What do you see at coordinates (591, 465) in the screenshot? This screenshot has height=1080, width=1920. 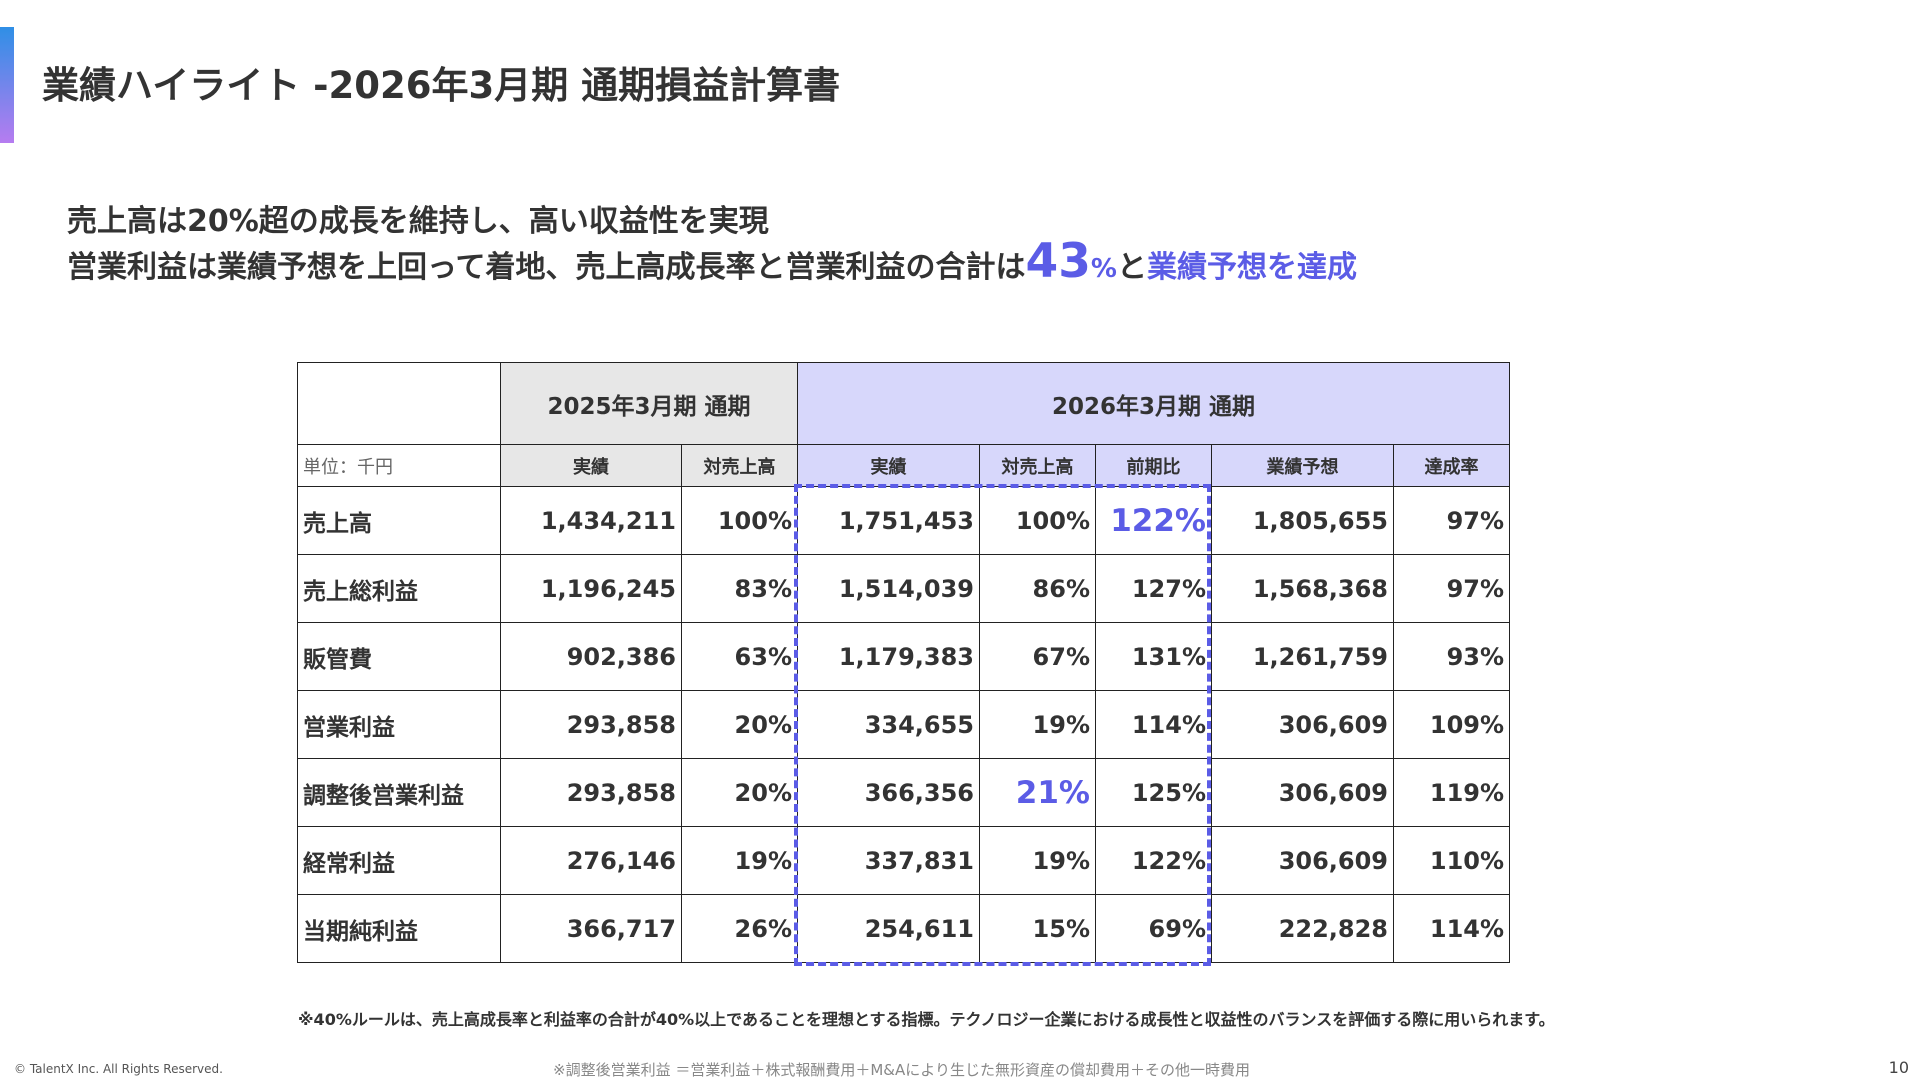 I see `col-header-prev-actual: 実績` at bounding box center [591, 465].